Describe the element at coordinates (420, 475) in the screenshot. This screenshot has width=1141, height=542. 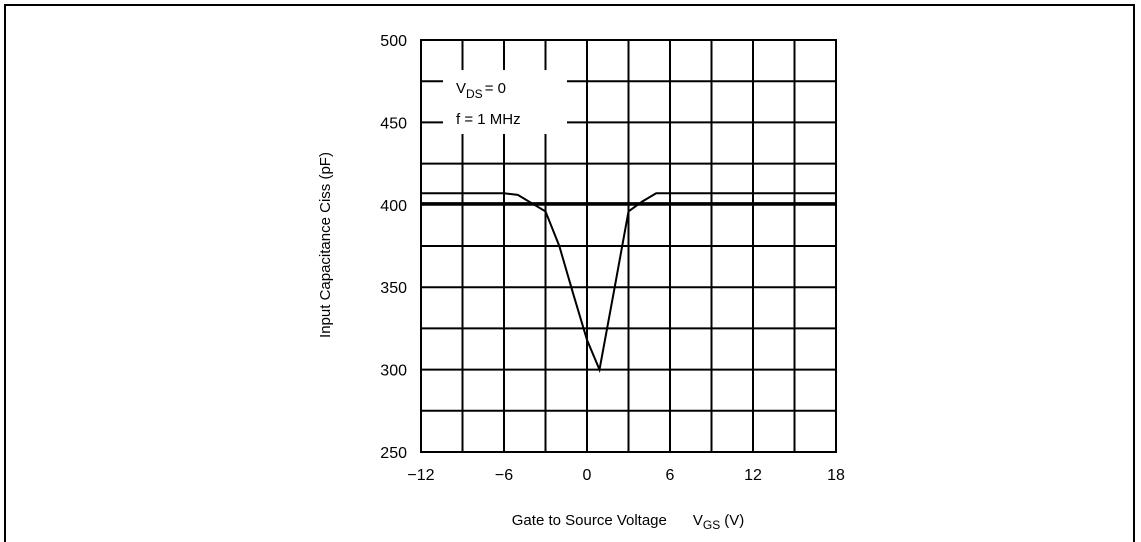
I see `x-tick-label: −12` at that location.